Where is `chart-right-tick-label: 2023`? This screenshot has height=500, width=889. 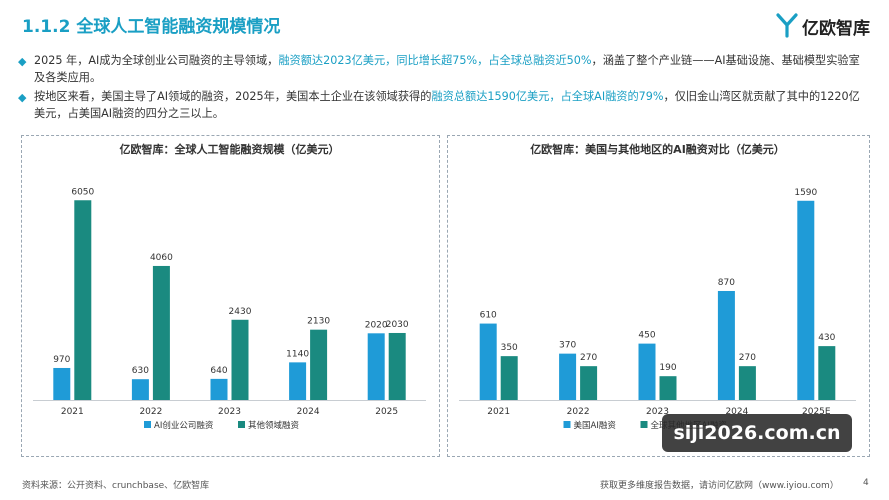 chart-right-tick-label: 2023 is located at coordinates (657, 412).